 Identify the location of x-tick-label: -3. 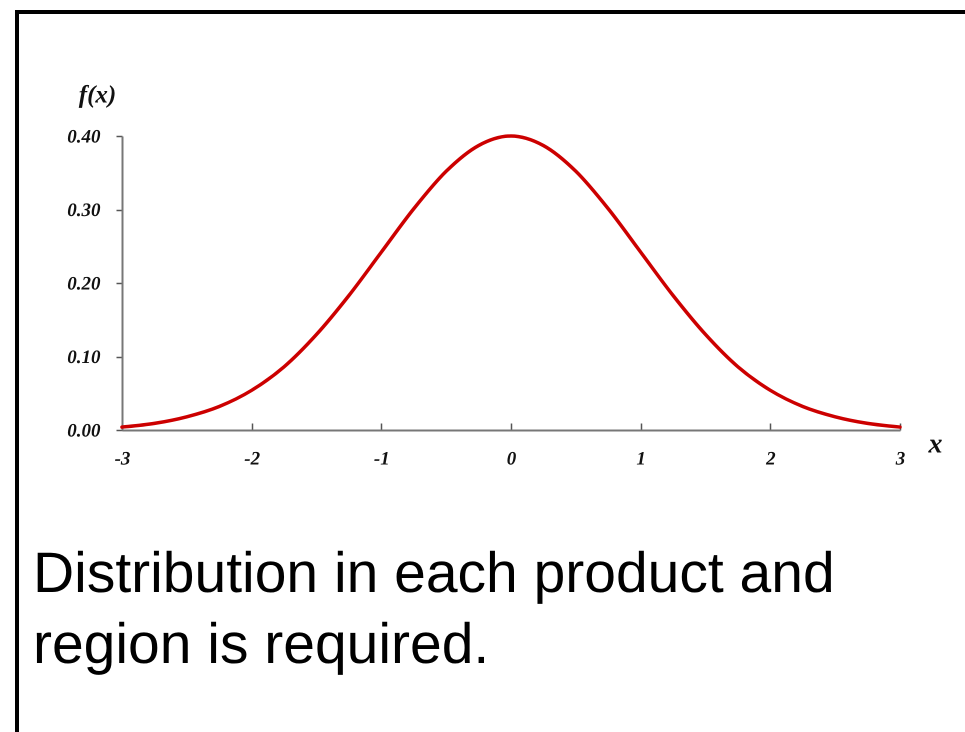
(122, 459).